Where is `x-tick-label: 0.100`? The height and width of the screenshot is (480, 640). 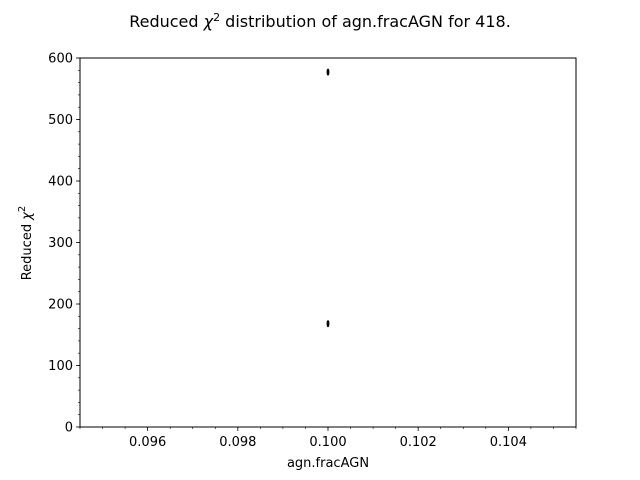
x-tick-label: 0.100 is located at coordinates (327, 442).